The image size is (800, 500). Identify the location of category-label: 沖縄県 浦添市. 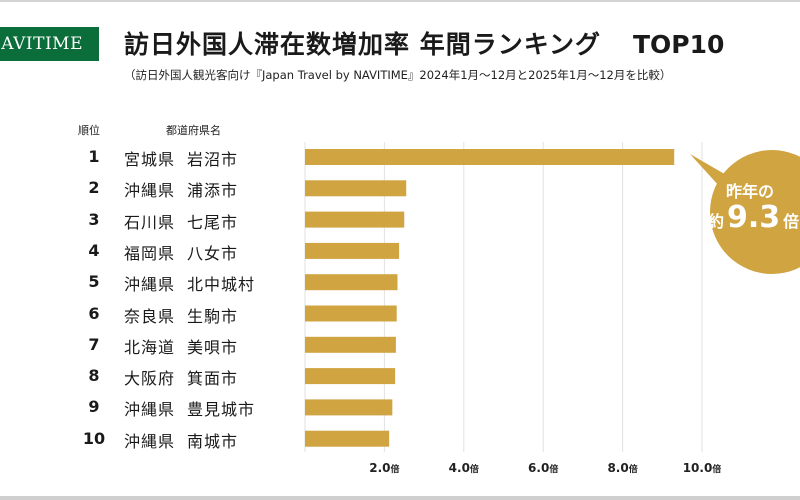
(181, 189).